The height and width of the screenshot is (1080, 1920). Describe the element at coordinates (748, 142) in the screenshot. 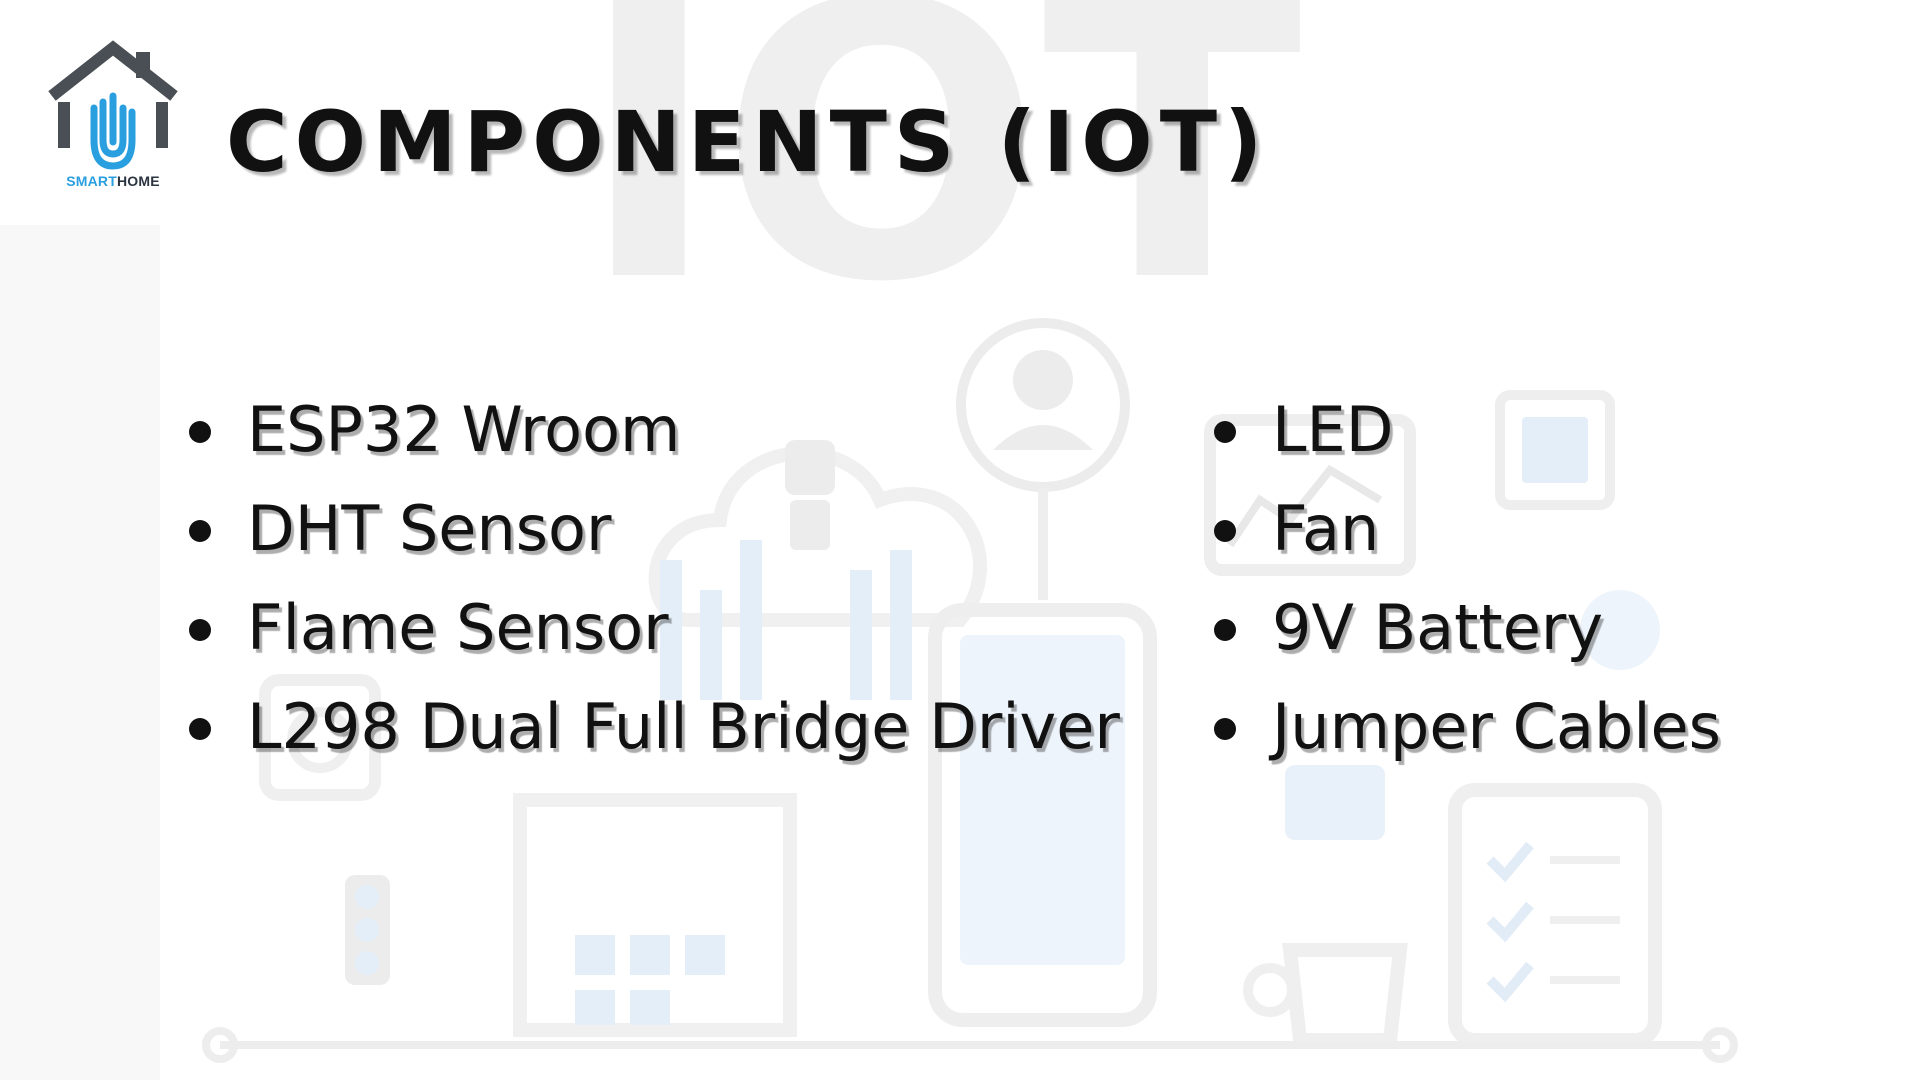

I see `slide-title: COMPONENTS (IOT)` at that location.